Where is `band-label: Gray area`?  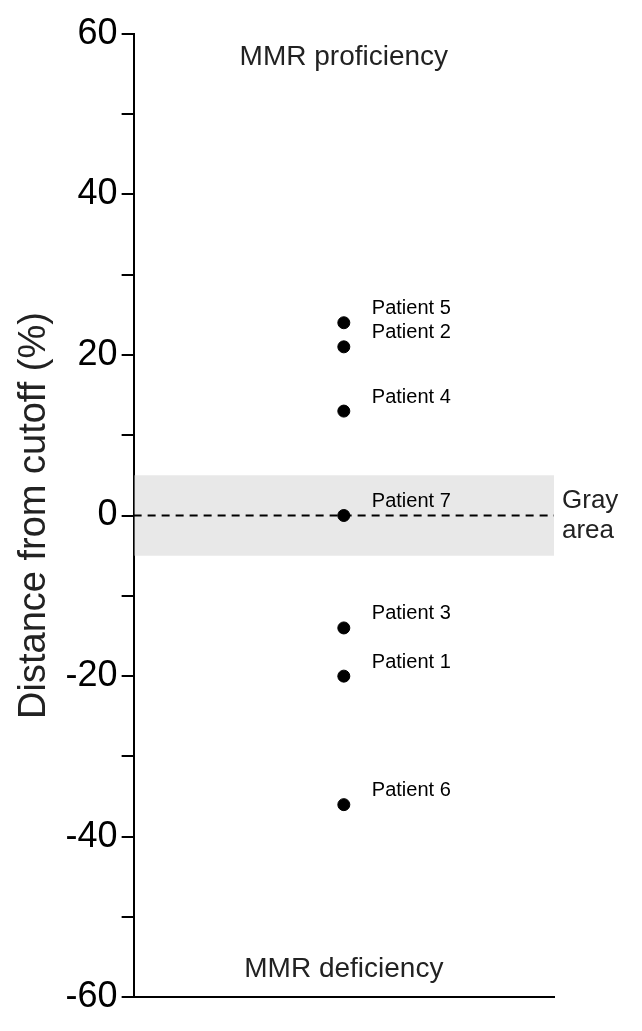 band-label: Gray area is located at coordinates (590, 513).